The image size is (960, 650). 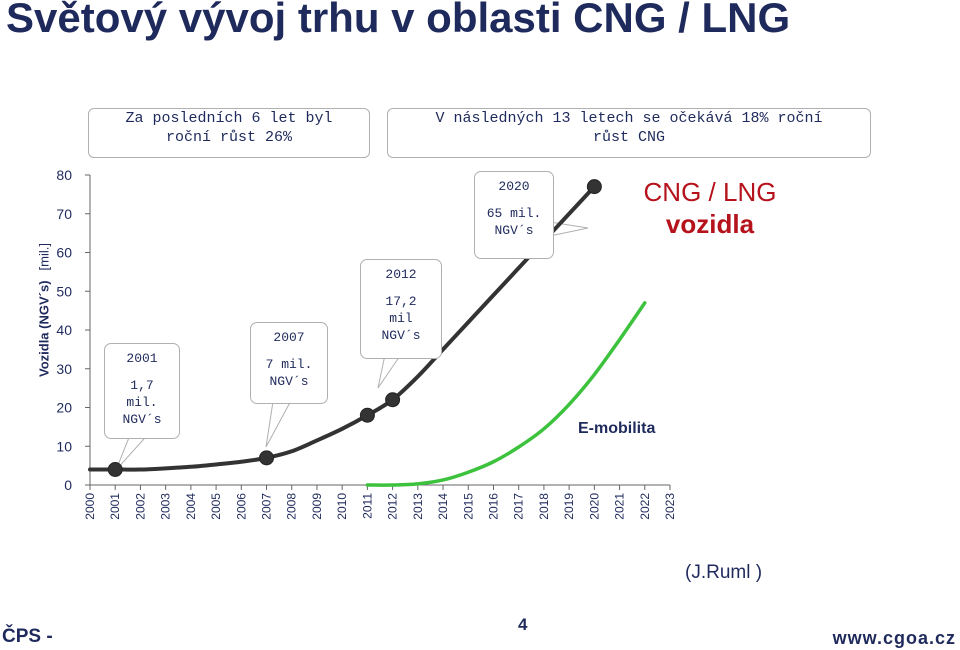 I want to click on annotation-2012-line3: NGV´s, so click(x=401, y=335).